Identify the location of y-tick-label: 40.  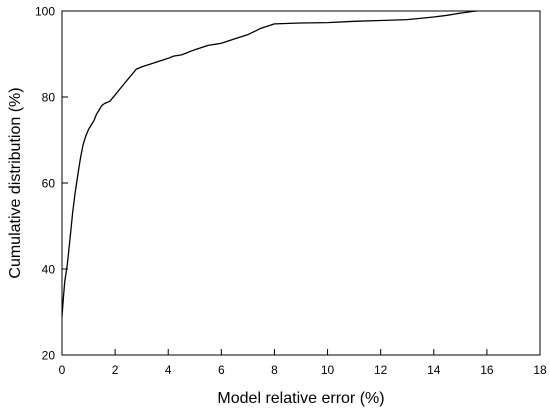
(49, 270).